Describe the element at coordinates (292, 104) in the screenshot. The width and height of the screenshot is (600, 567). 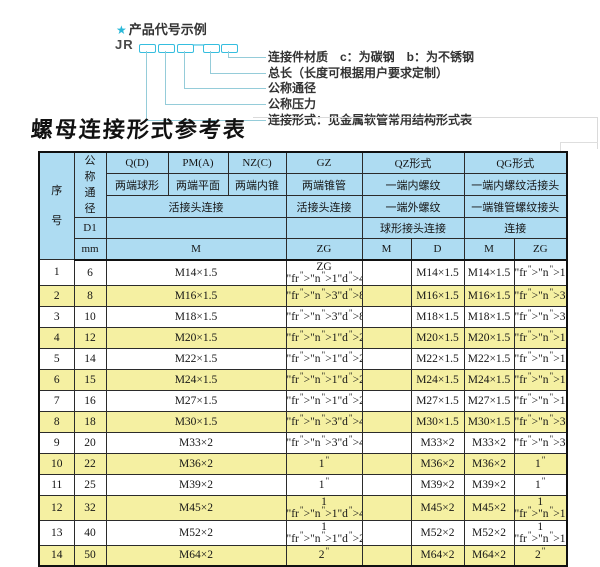
I see `diagram-label-pressure: 公称压力` at that location.